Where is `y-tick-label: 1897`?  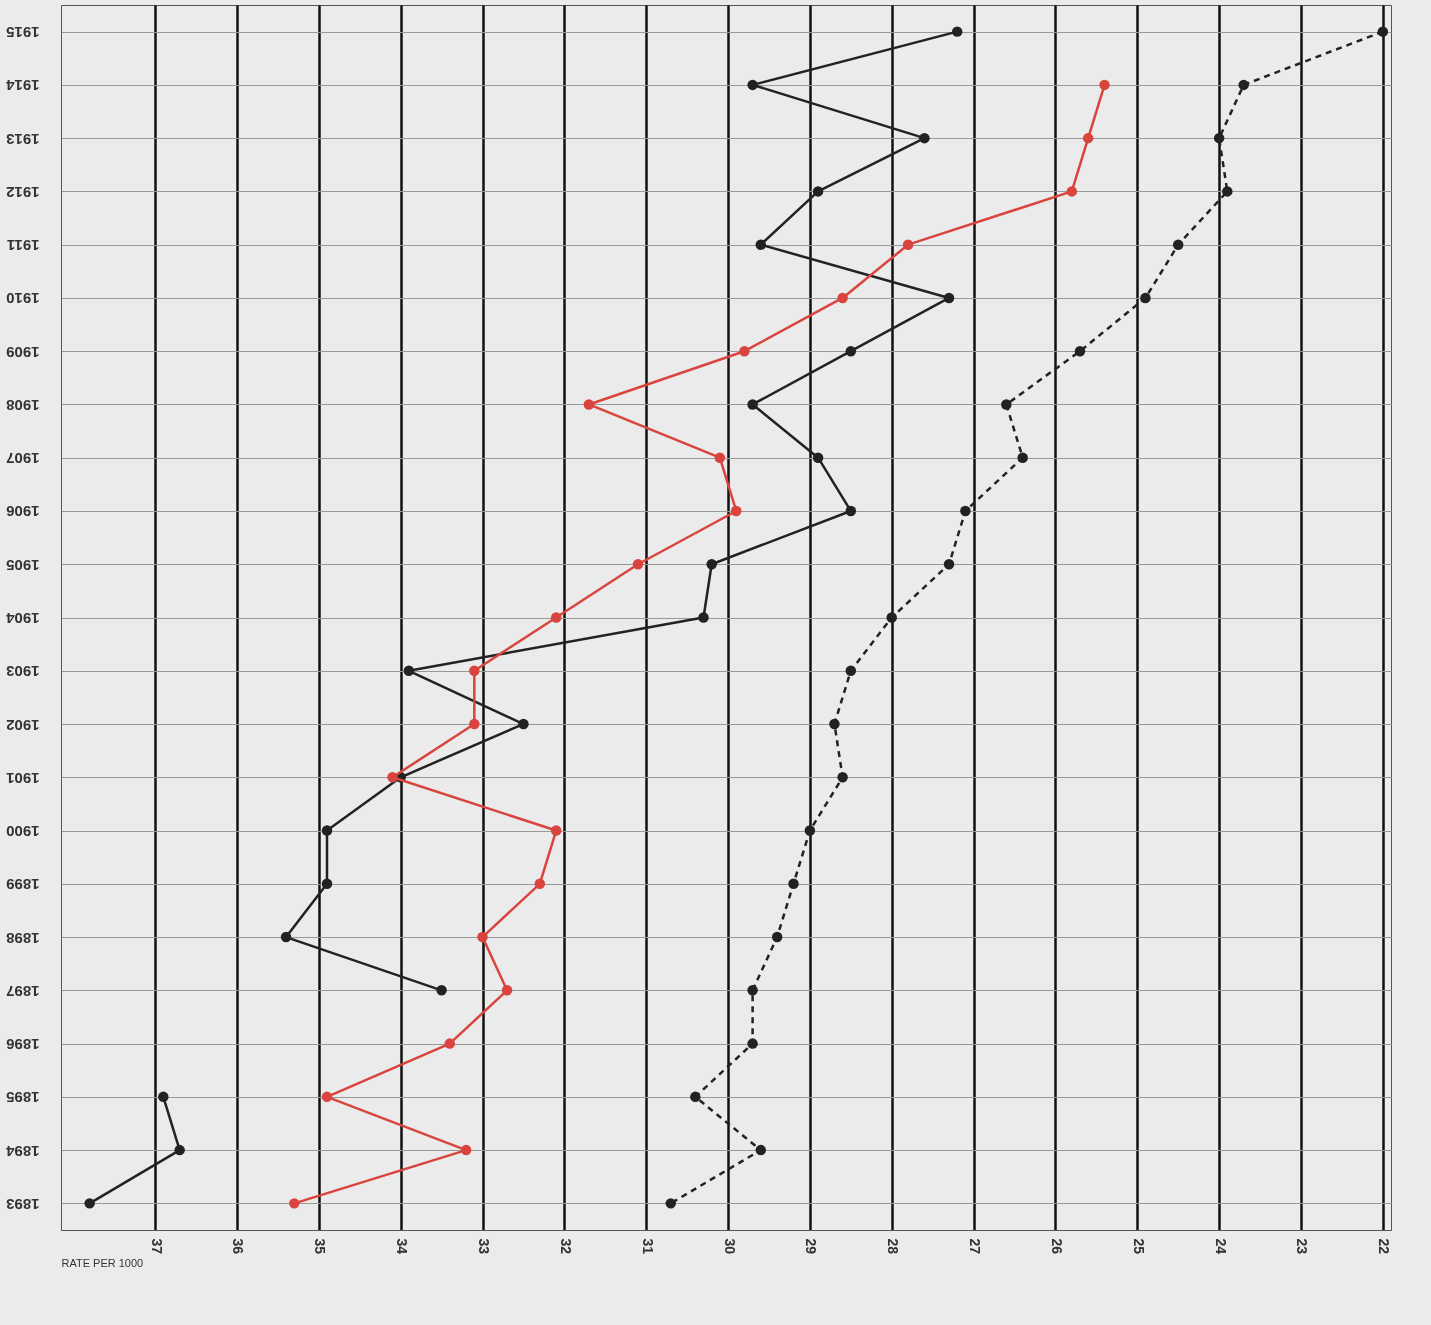
y-tick-label: 1897 is located at coordinates (23, 991).